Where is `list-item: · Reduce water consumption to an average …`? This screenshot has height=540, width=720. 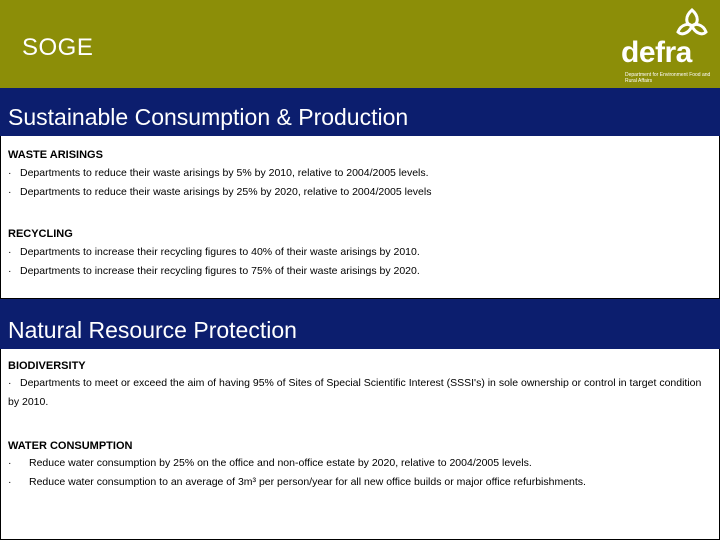 list-item: · Reduce water consumption to an average … is located at coordinates (360, 482).